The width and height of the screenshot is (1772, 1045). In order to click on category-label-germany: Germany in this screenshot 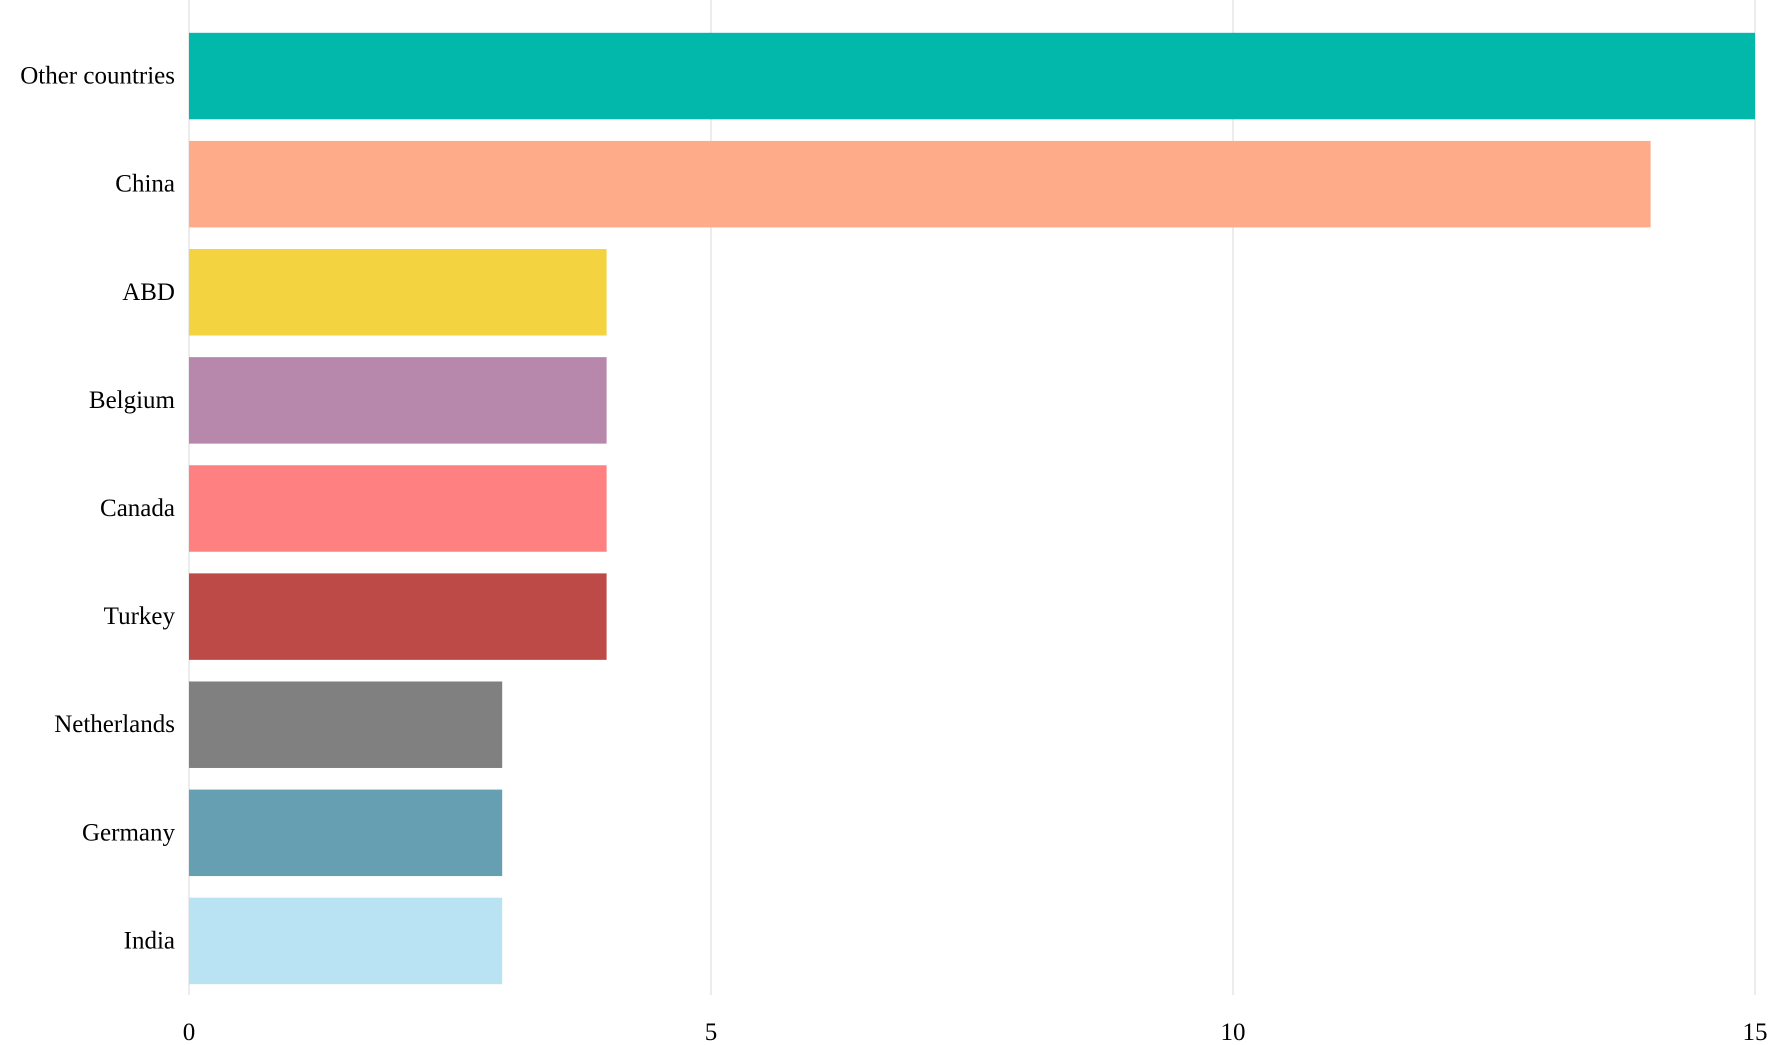, I will do `click(129, 832)`.